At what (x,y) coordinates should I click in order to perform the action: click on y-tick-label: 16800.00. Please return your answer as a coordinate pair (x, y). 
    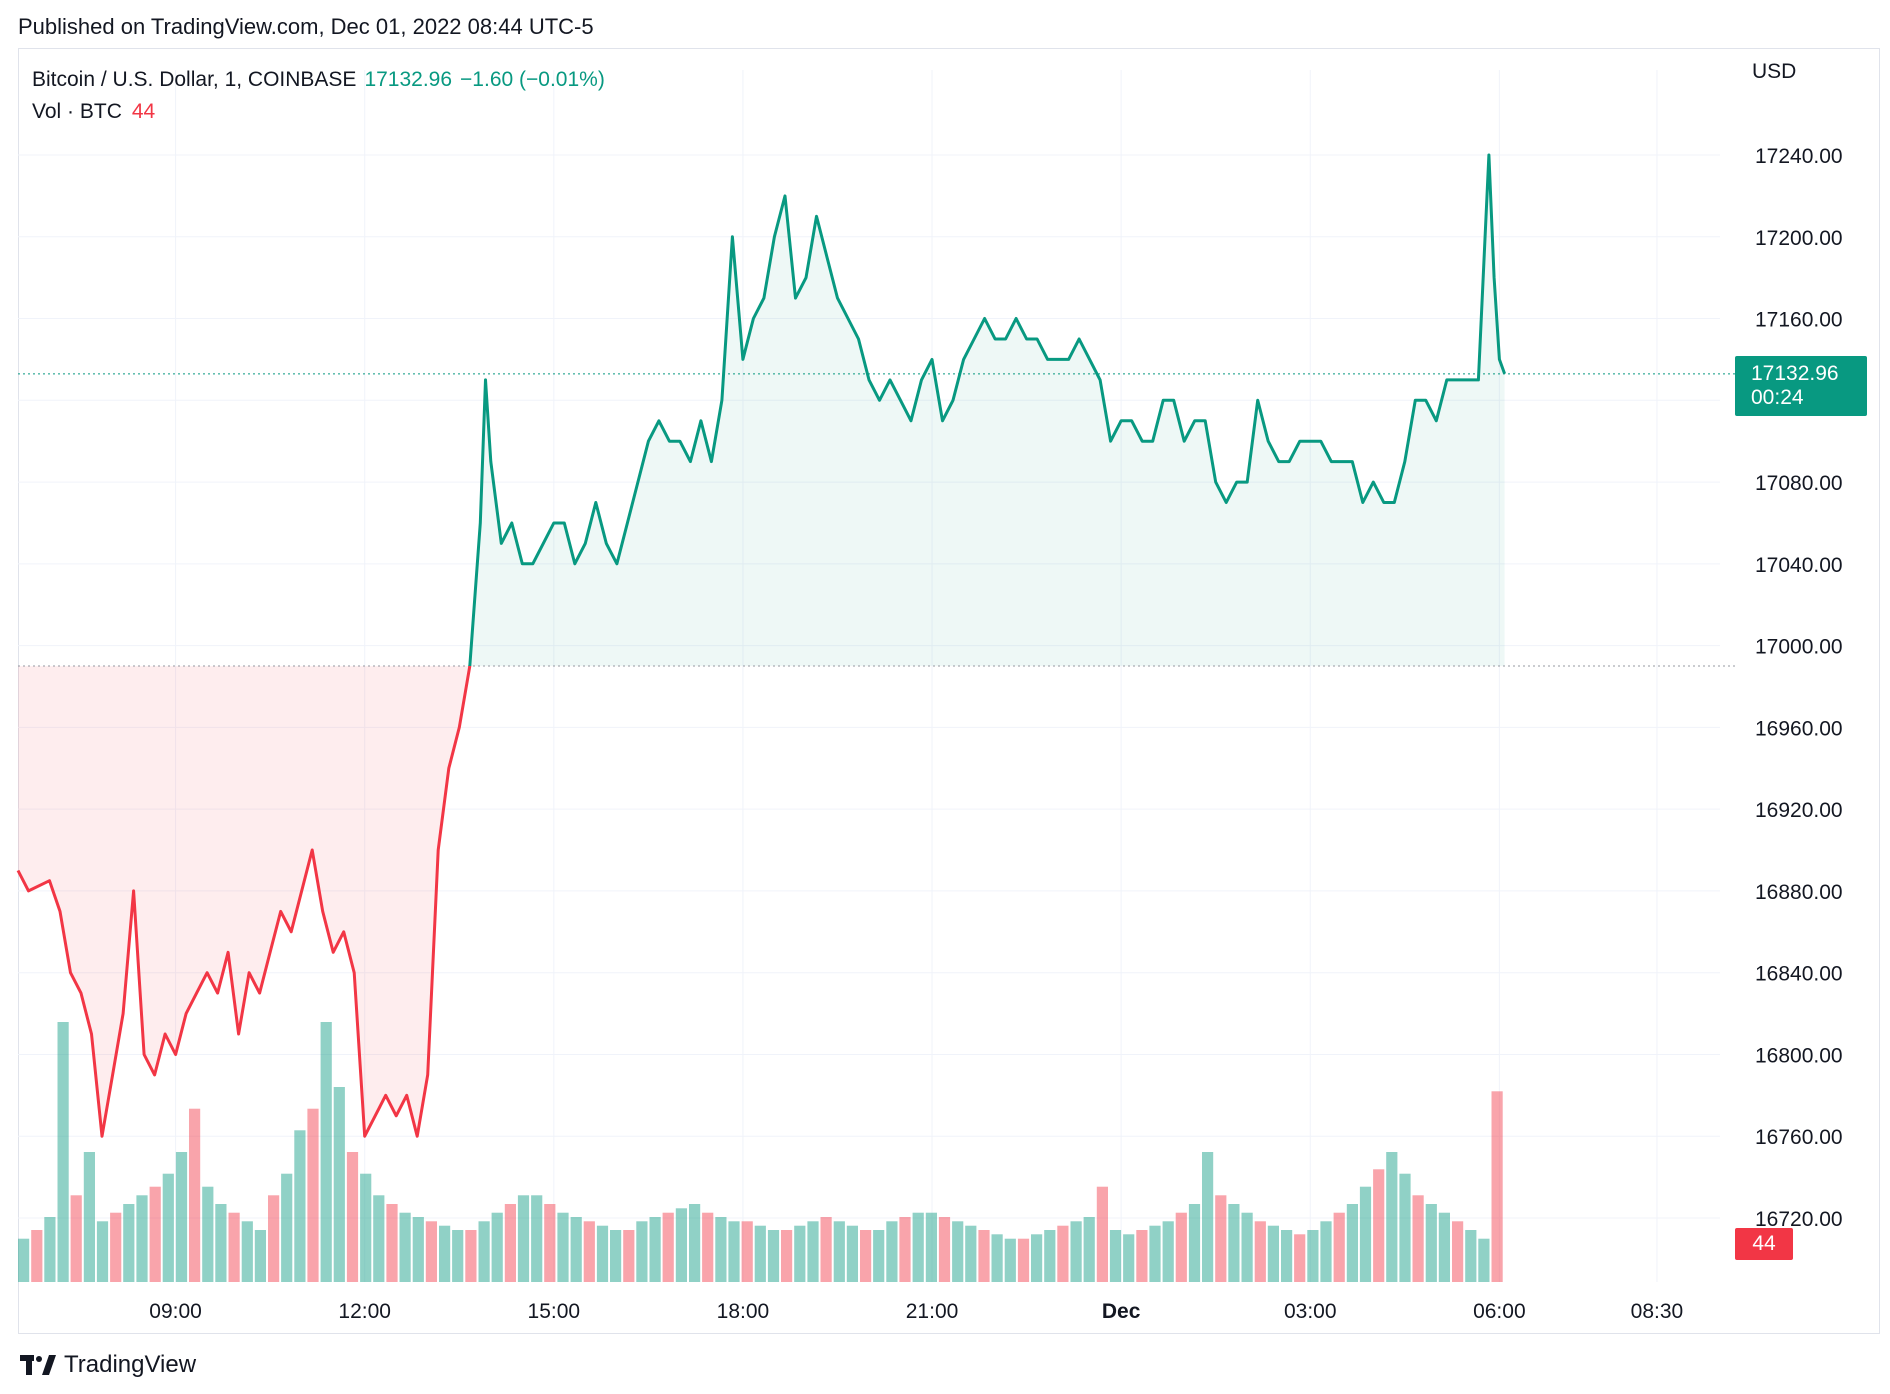
    Looking at the image, I should click on (1799, 1055).